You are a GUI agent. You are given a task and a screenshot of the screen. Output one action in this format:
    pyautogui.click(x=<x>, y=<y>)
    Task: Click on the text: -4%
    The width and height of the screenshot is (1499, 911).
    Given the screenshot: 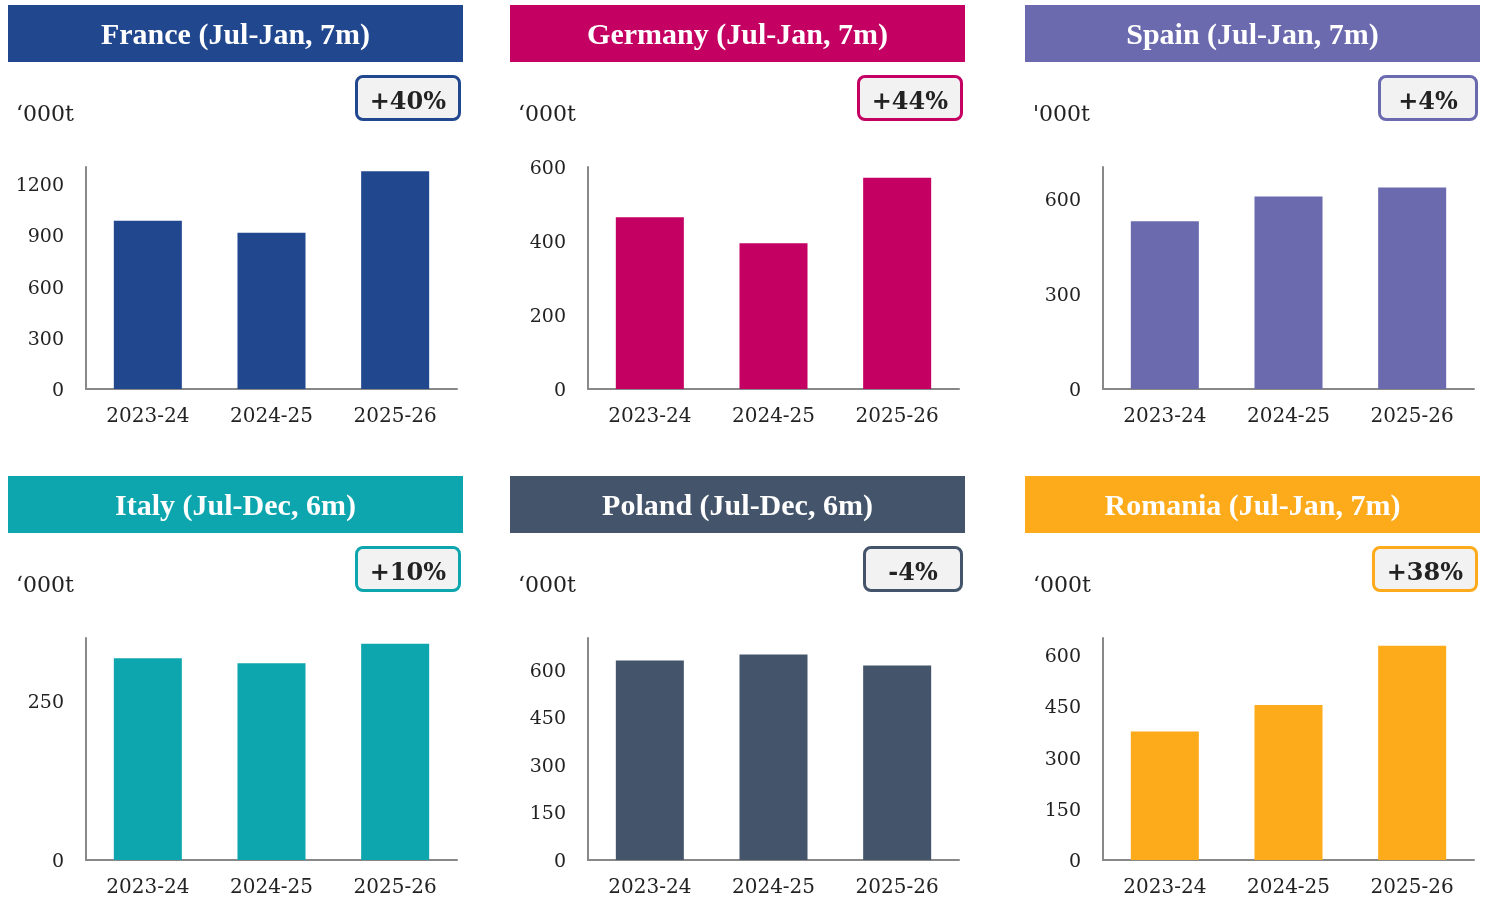 What is the action you would take?
    pyautogui.click(x=913, y=569)
    